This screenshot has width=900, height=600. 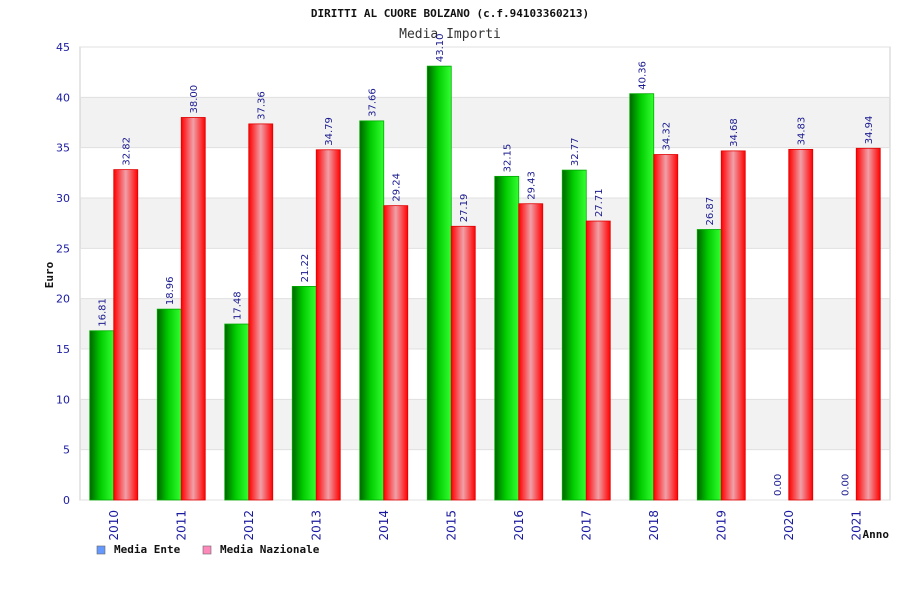 I want to click on x-tick-label: 2011, so click(x=181, y=525).